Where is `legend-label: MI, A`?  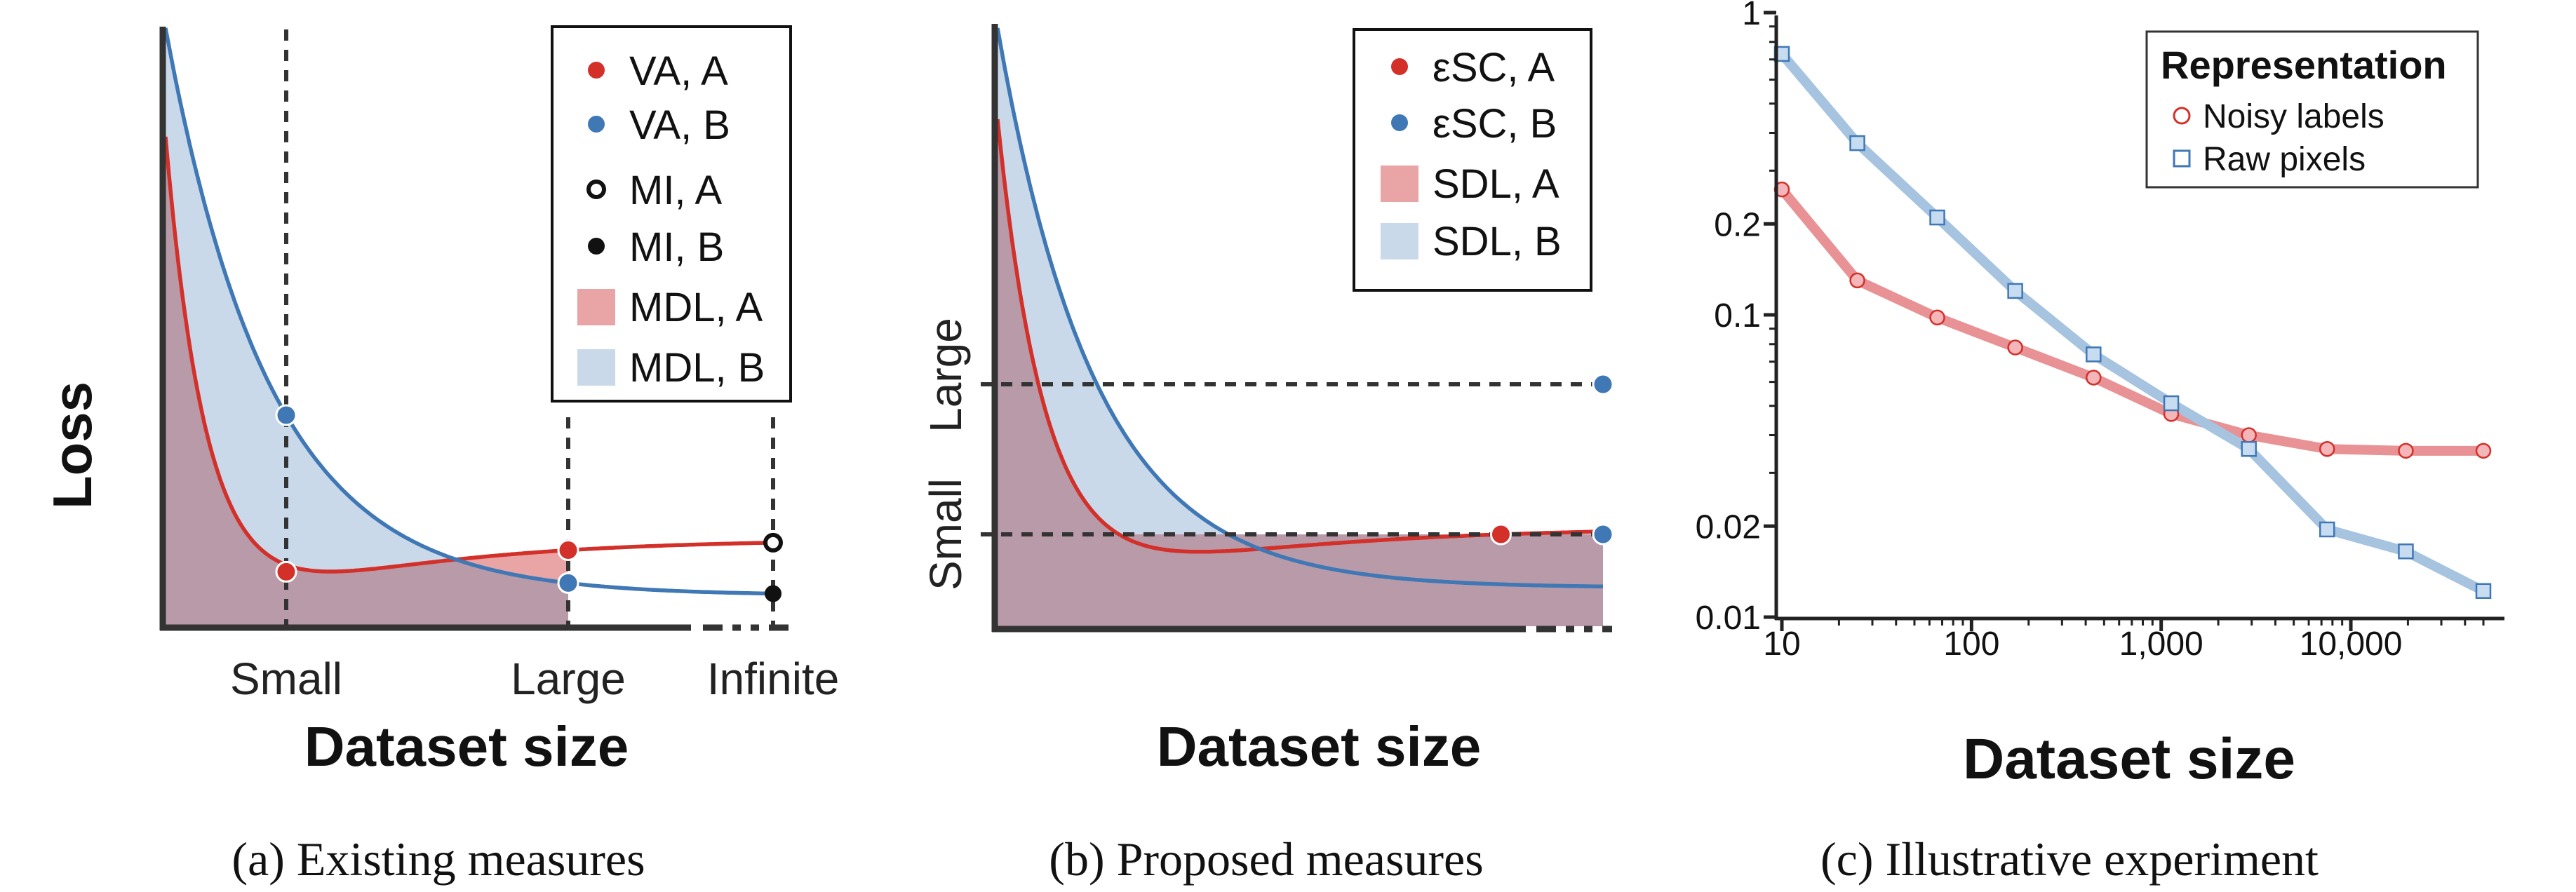
legend-label: MI, A is located at coordinates (675, 190).